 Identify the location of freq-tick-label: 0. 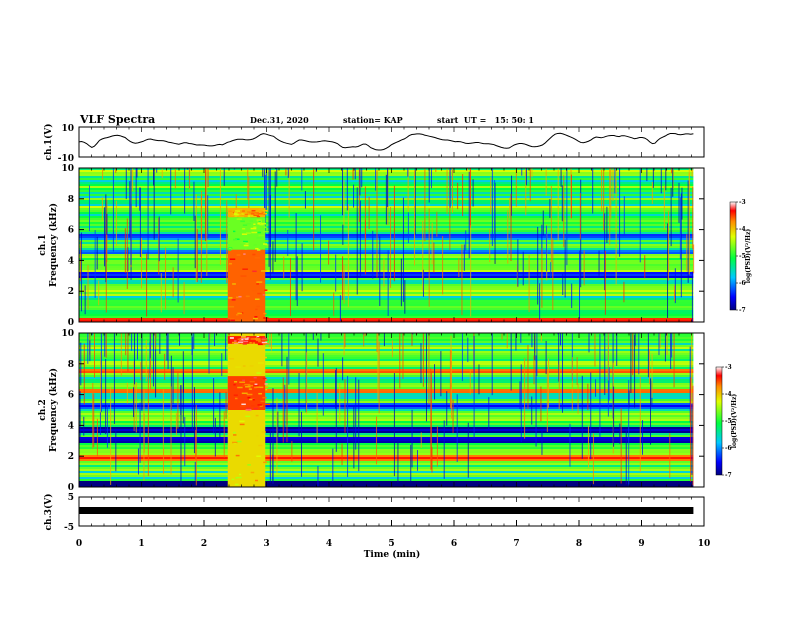
(71, 488).